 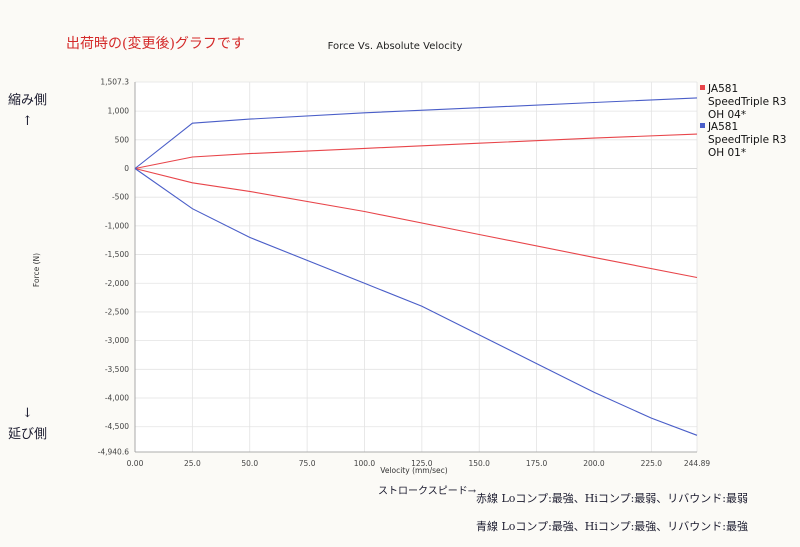 I want to click on x-axis-label: Velocity (mm/sec), so click(x=414, y=470).